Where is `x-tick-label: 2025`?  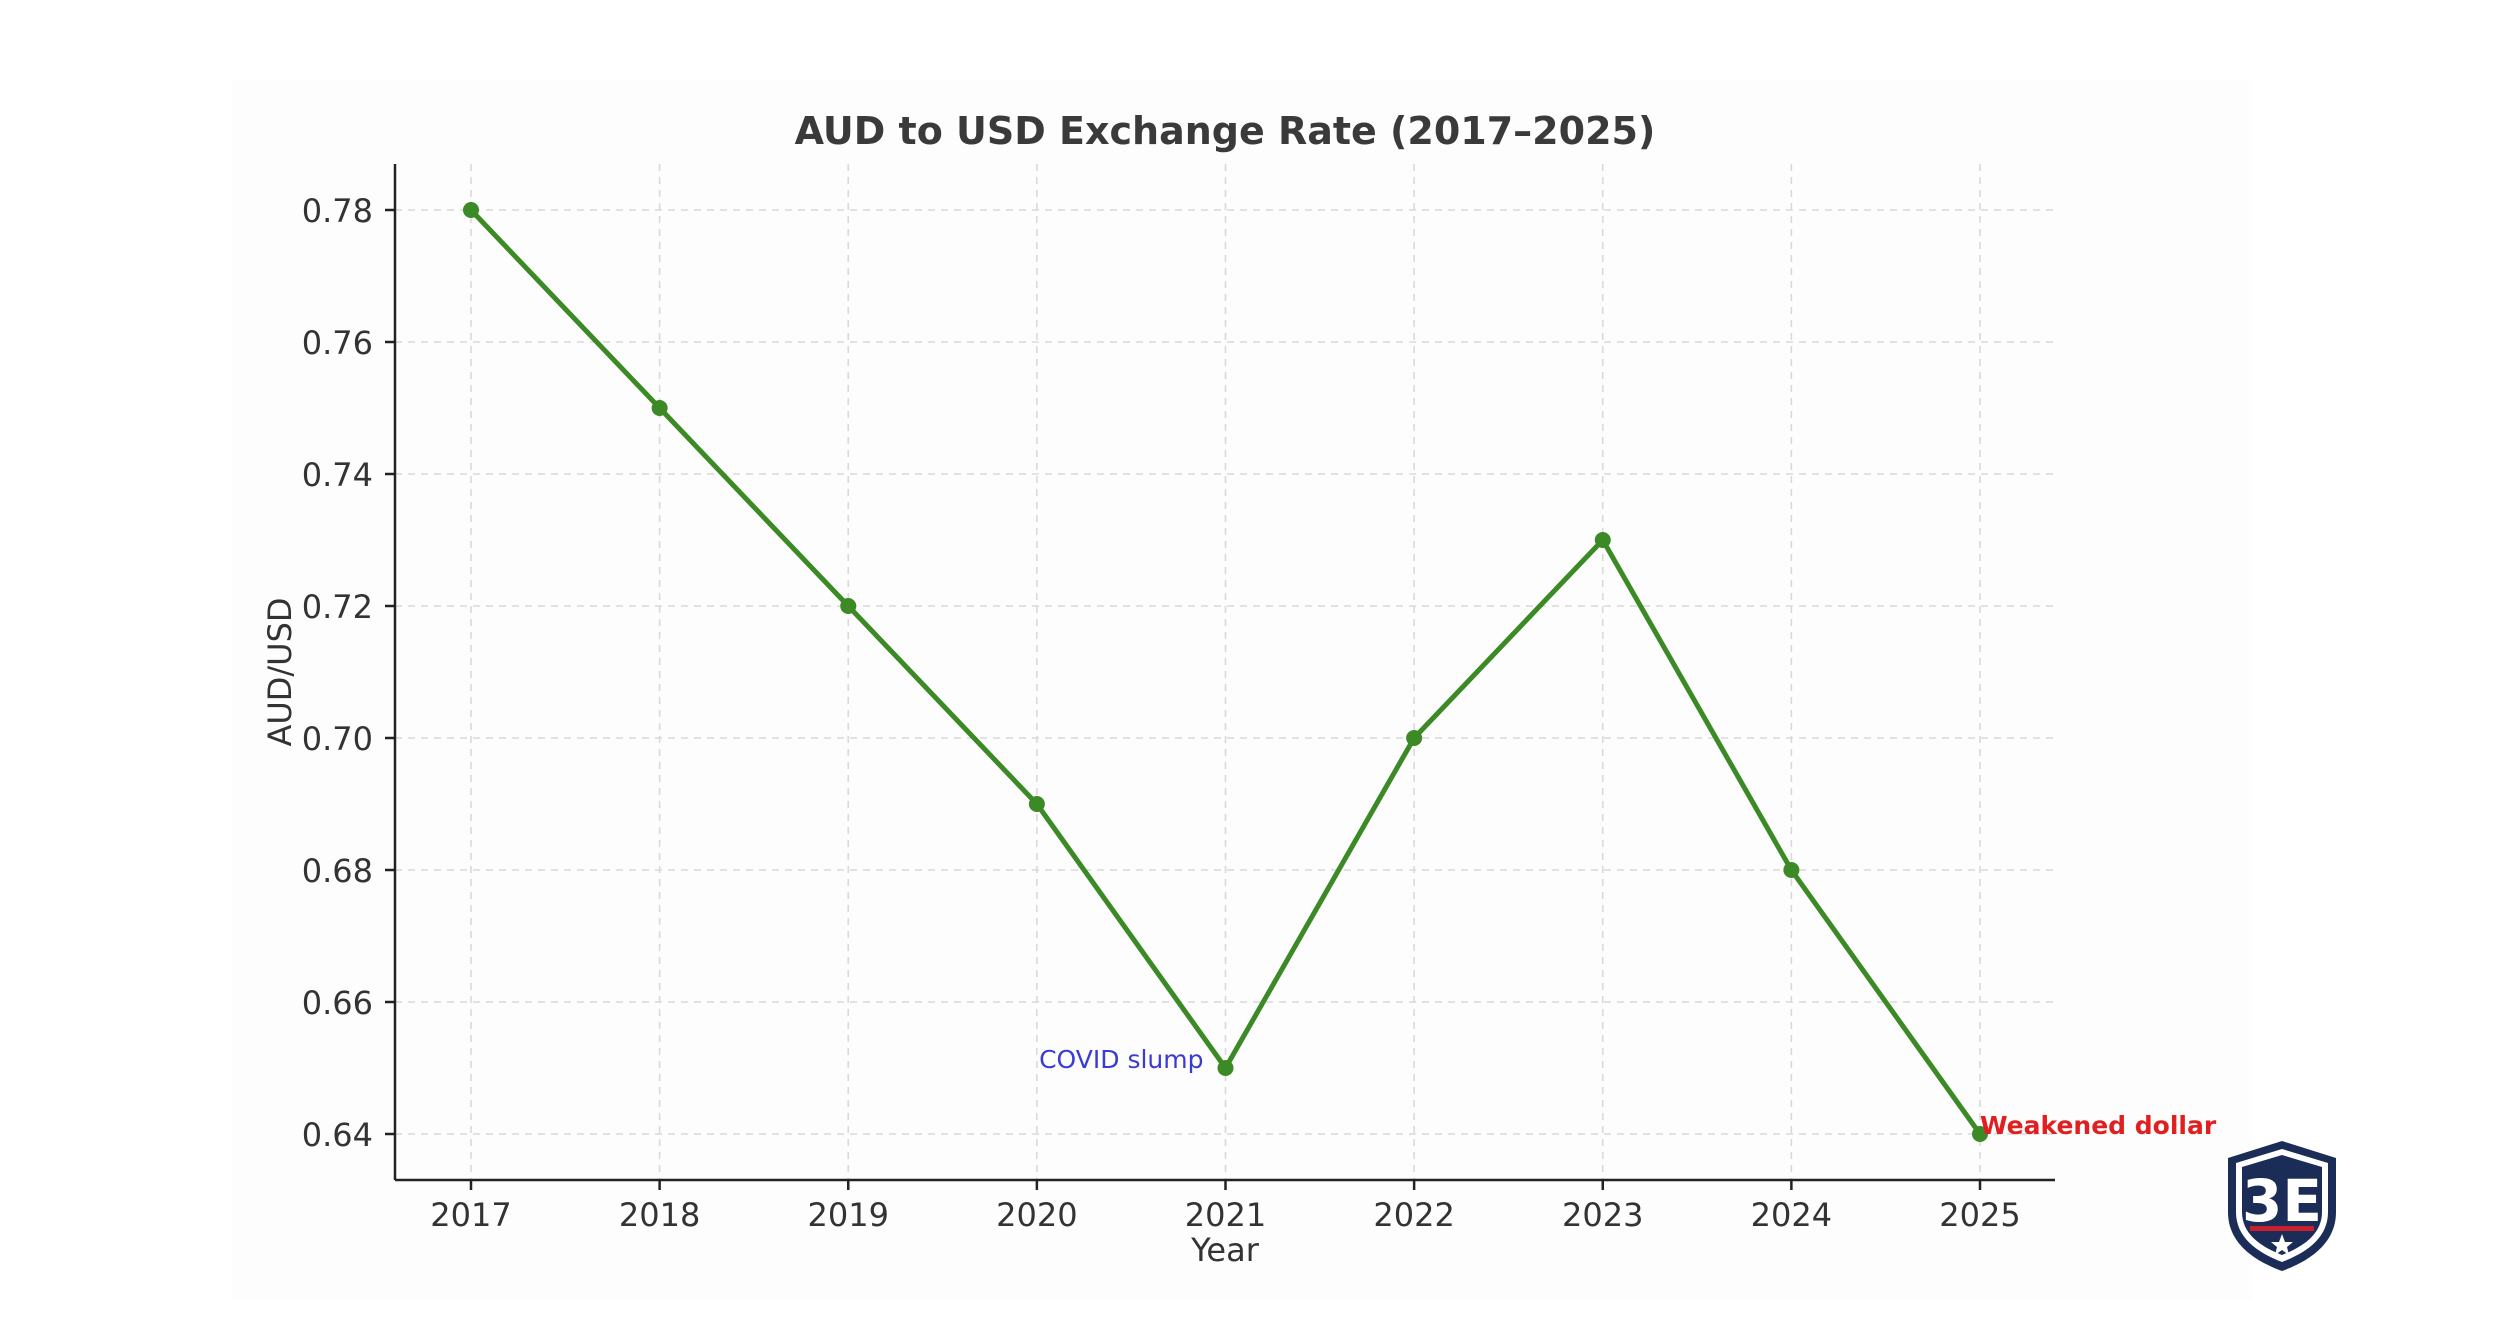
x-tick-label: 2025 is located at coordinates (1979, 1215).